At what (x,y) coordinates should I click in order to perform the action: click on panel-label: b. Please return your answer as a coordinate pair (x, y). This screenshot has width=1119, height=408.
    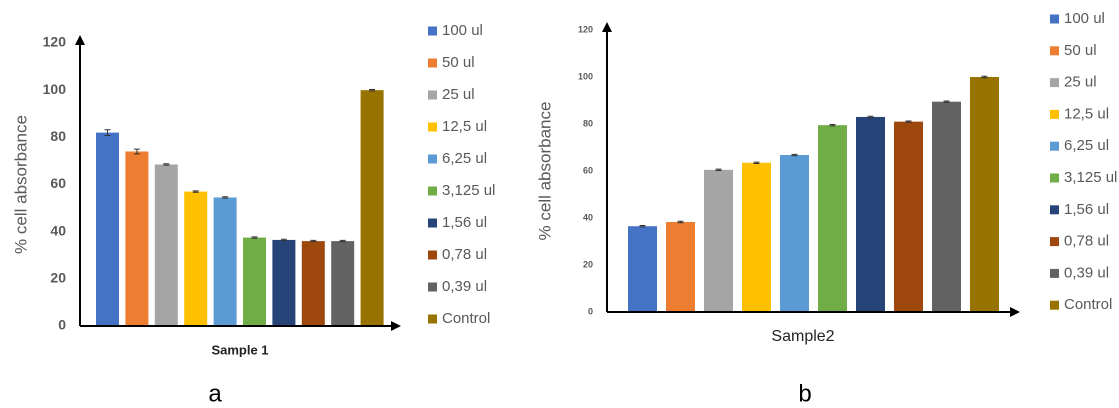
    Looking at the image, I should click on (804, 393).